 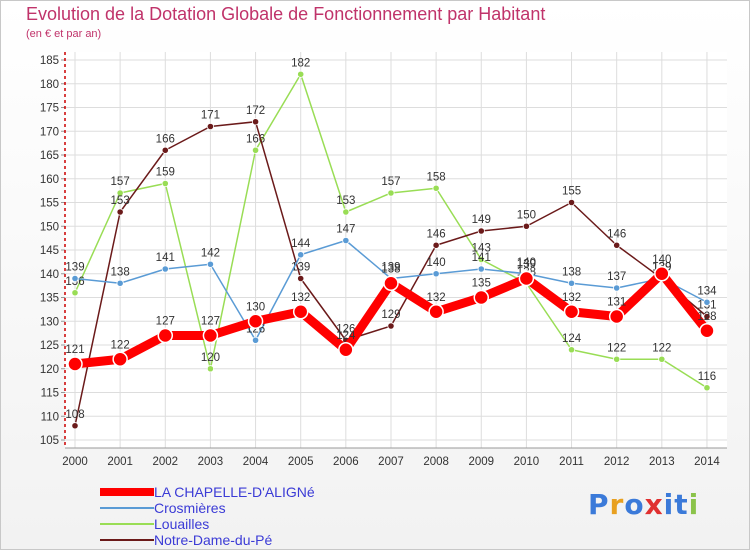 I want to click on data-label-notredame: 129, so click(x=390, y=315).